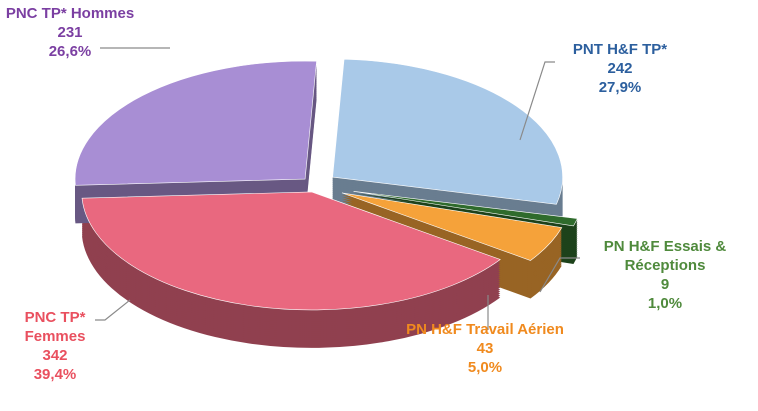 The width and height of the screenshot is (758, 411). I want to click on value-label: 342, so click(55, 355).